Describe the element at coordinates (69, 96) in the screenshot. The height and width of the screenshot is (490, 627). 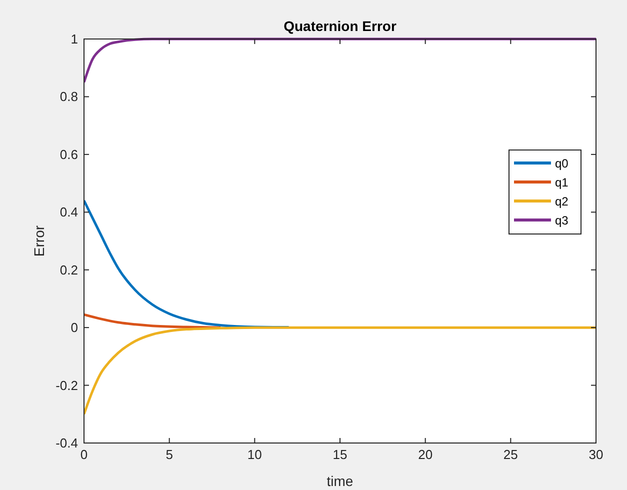
I see `y-tick-label: 0.8` at that location.